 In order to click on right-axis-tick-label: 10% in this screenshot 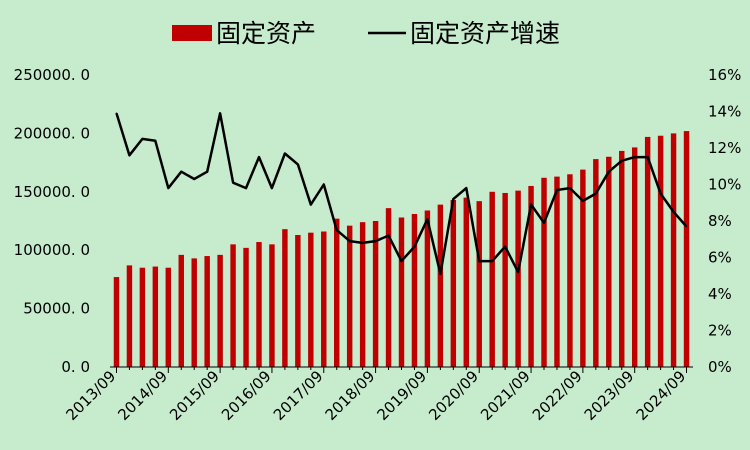, I will do `click(724, 185)`.